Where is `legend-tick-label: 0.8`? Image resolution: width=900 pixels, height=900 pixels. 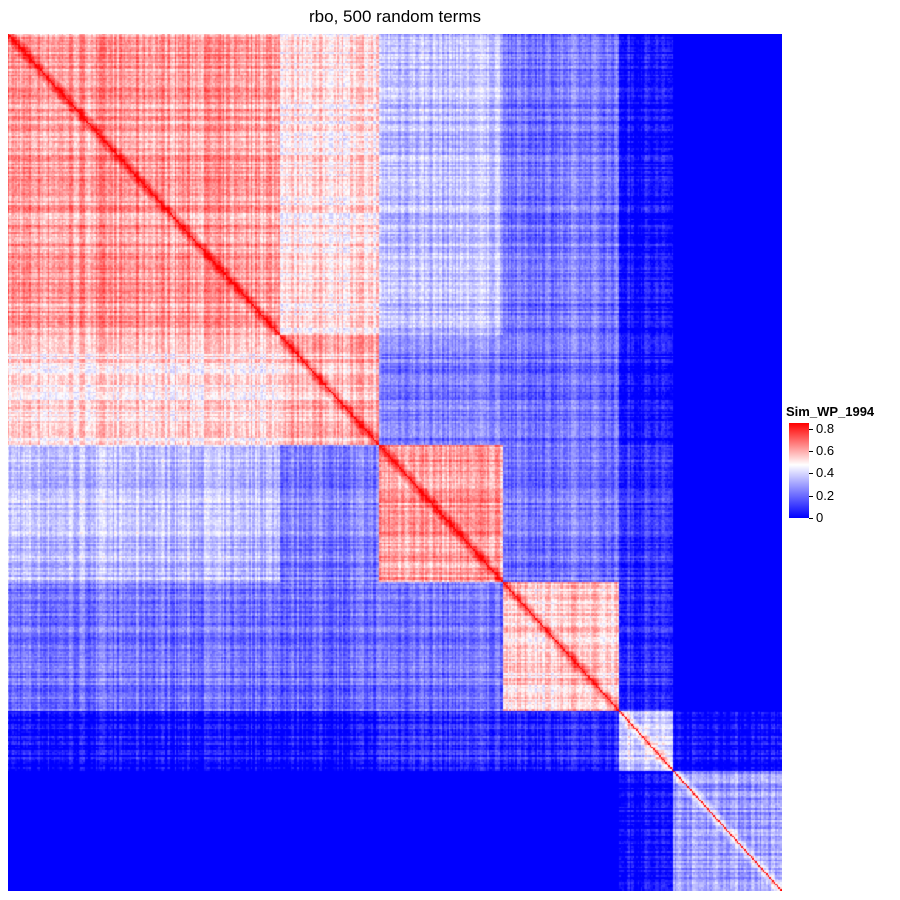 legend-tick-label: 0.8 is located at coordinates (825, 428).